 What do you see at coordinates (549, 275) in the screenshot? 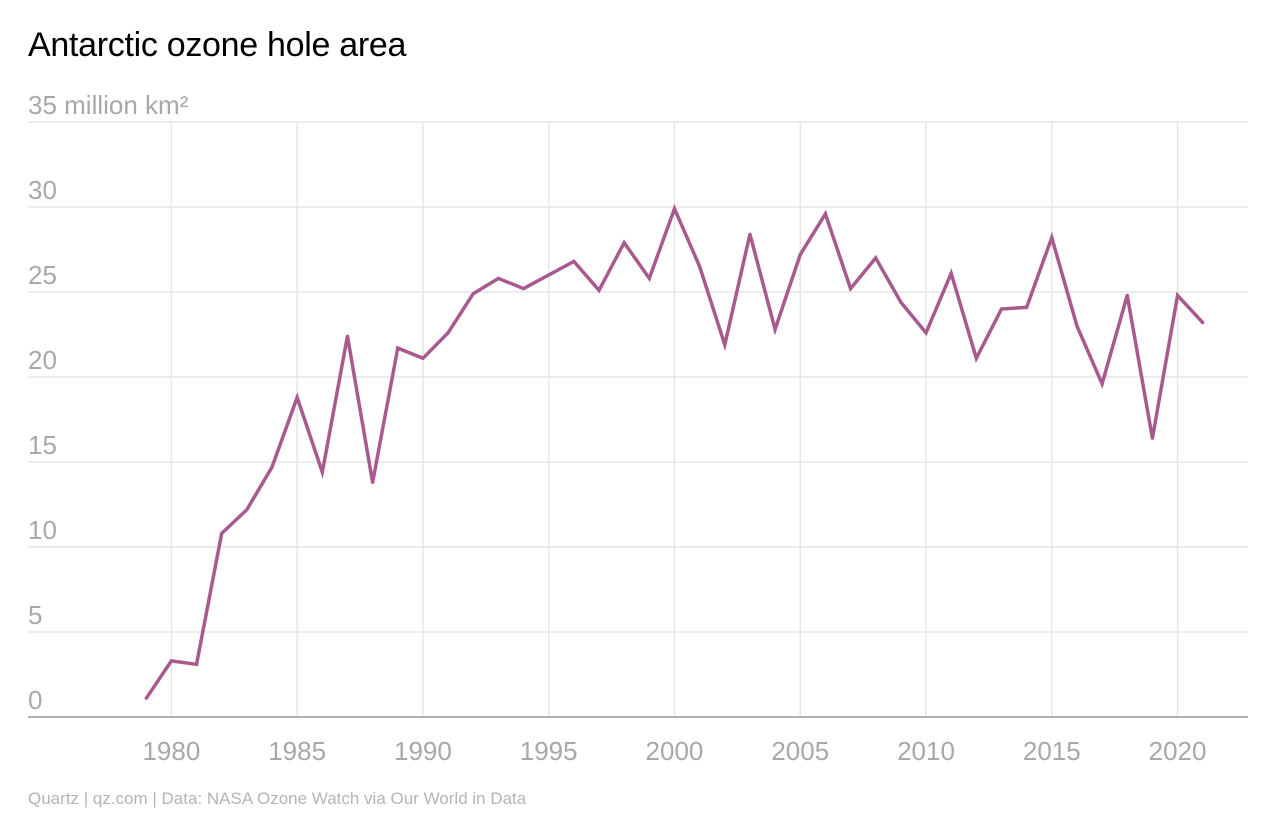
I see `data-point-1995` at bounding box center [549, 275].